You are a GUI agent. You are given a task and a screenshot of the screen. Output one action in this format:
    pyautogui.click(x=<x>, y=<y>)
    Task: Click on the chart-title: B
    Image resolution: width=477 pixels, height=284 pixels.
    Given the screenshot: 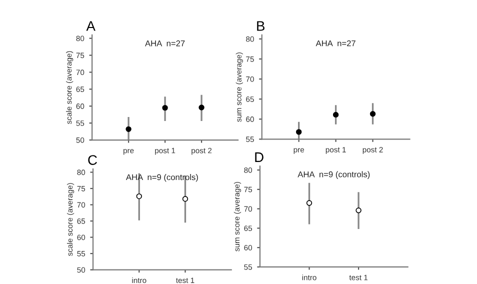 What is the action you would take?
    pyautogui.click(x=260, y=26)
    